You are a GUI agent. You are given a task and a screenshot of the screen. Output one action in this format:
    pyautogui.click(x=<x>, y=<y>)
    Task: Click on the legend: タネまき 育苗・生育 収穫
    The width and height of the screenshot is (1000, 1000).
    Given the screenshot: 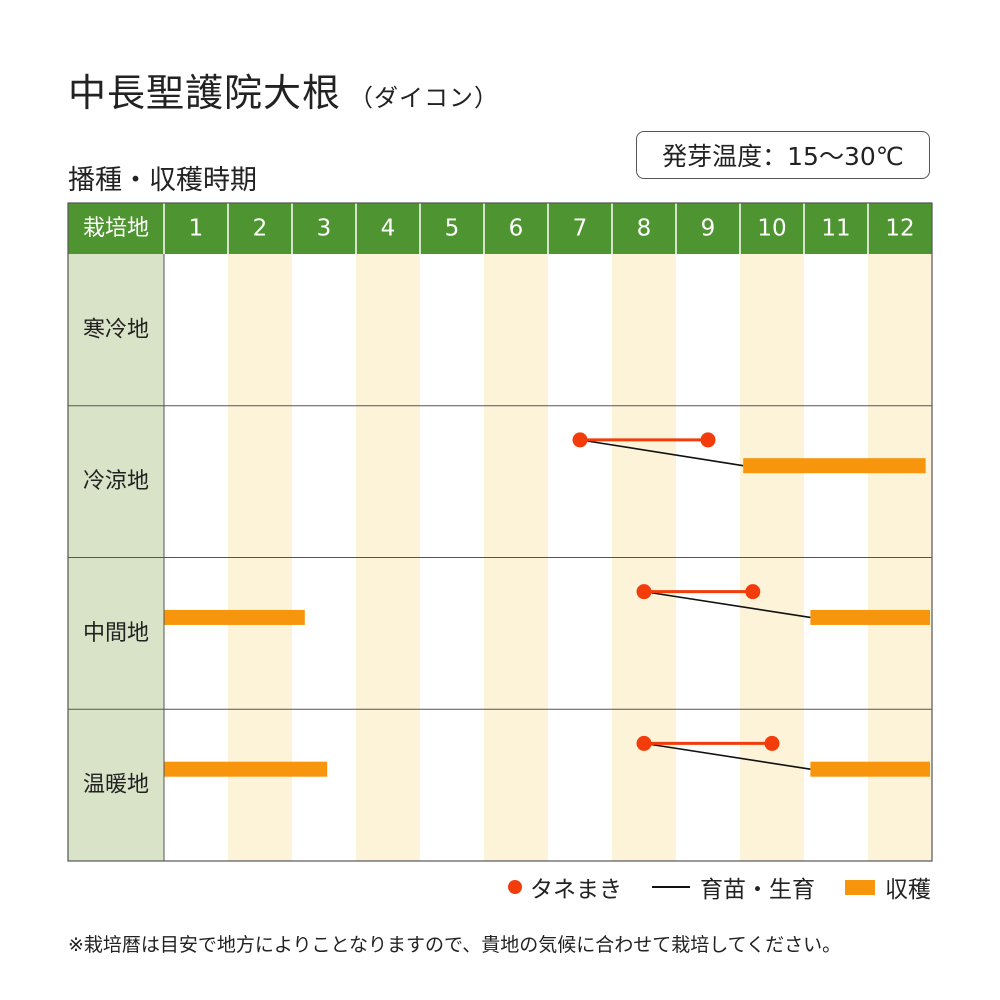 What is the action you would take?
    pyautogui.click(x=719, y=887)
    